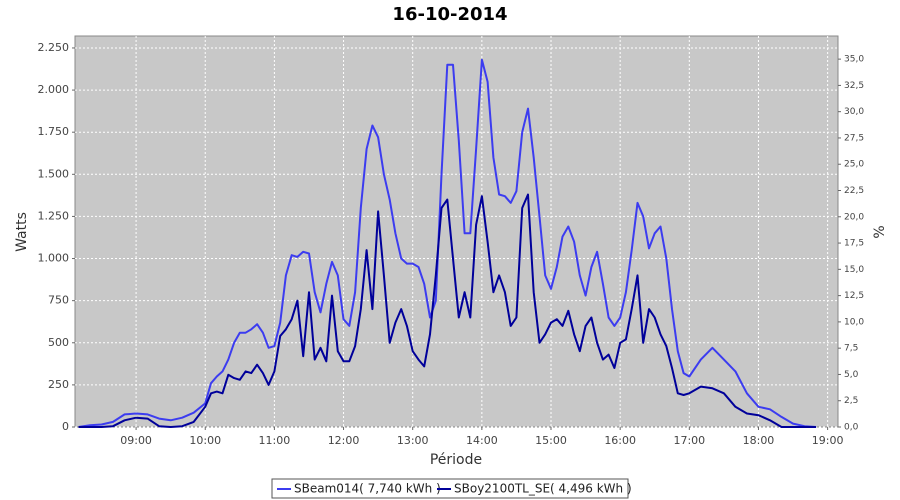 The image size is (900, 500). I want to click on y2-tick-label: 32,5, so click(854, 86).